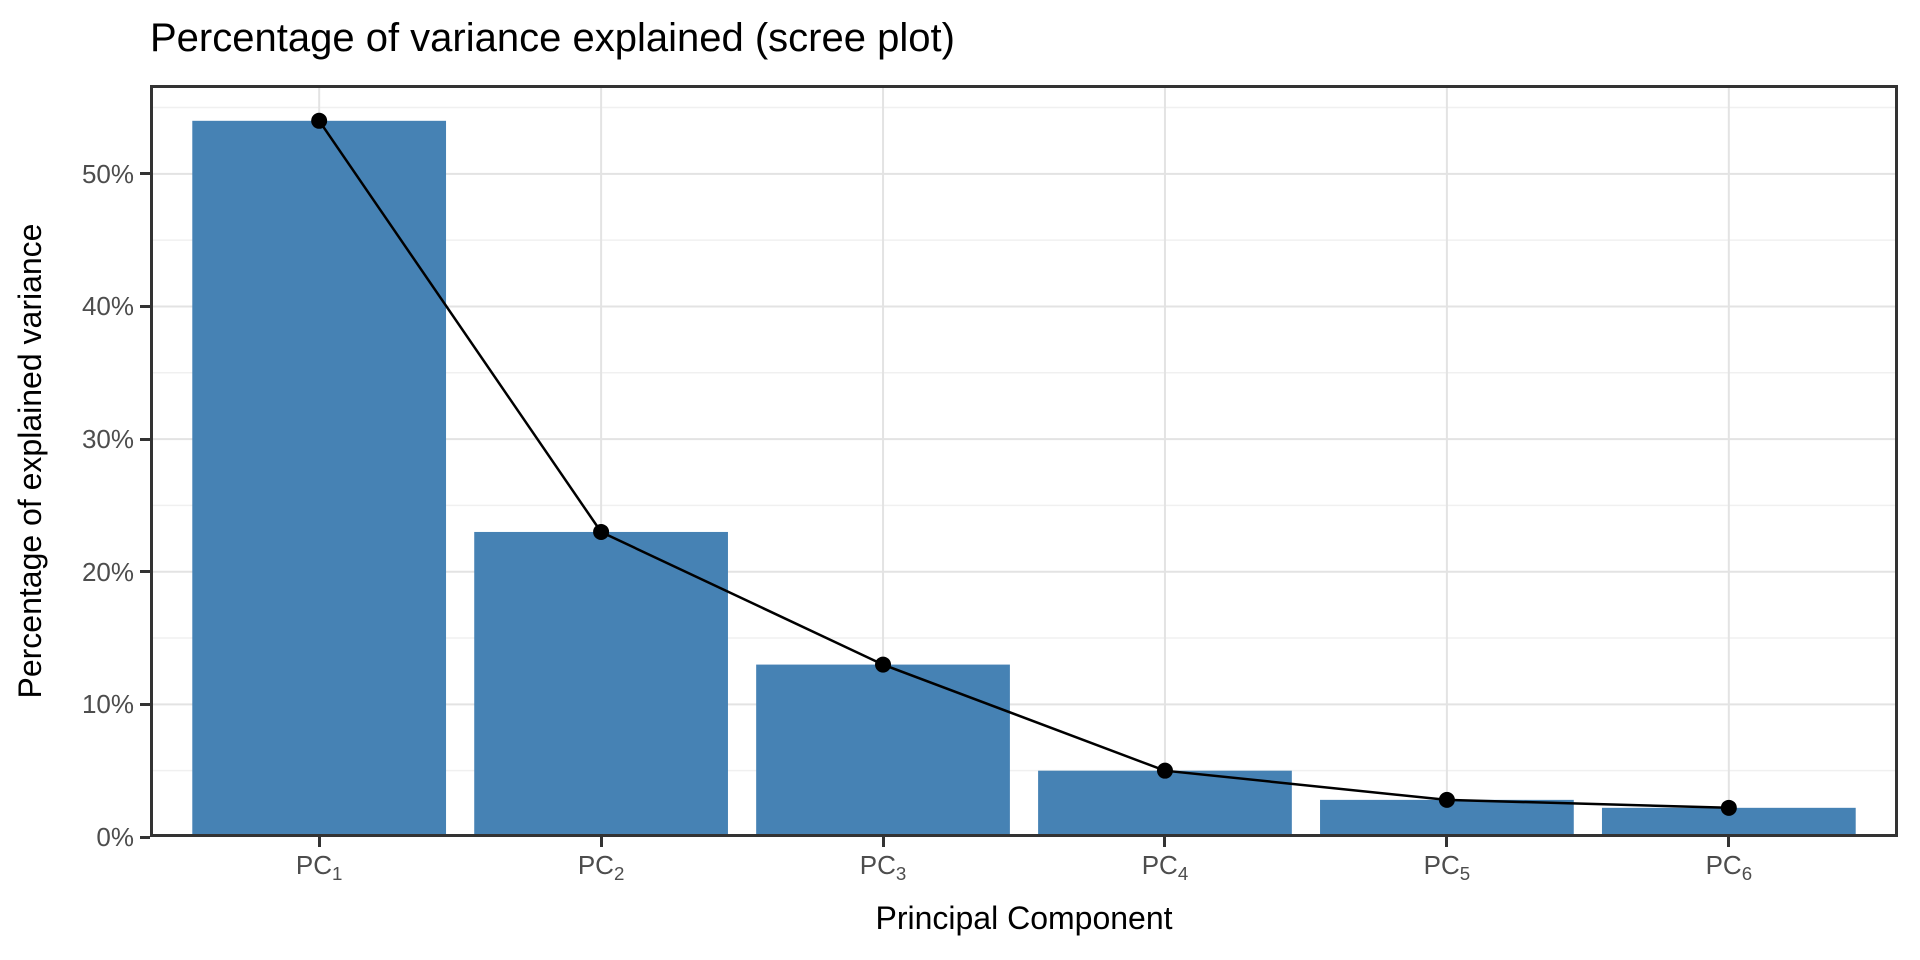 Image resolution: width=1920 pixels, height=960 pixels. What do you see at coordinates (1024, 918) in the screenshot?
I see `x-axis-title: Principal Component` at bounding box center [1024, 918].